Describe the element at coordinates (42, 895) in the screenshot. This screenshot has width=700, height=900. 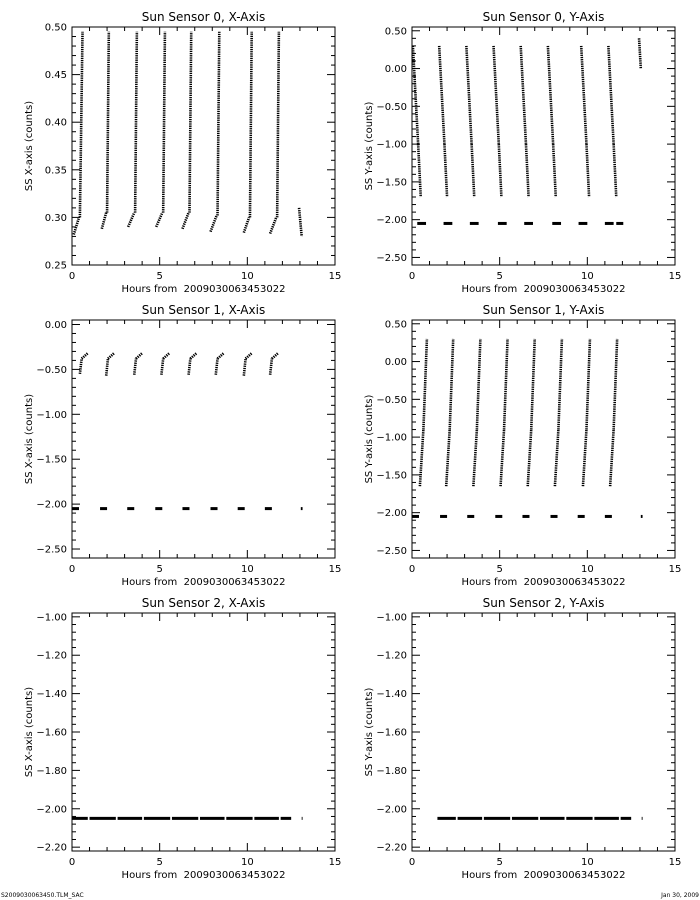
I see `footer-filename: S2009030063450.TLM_SAC` at that location.